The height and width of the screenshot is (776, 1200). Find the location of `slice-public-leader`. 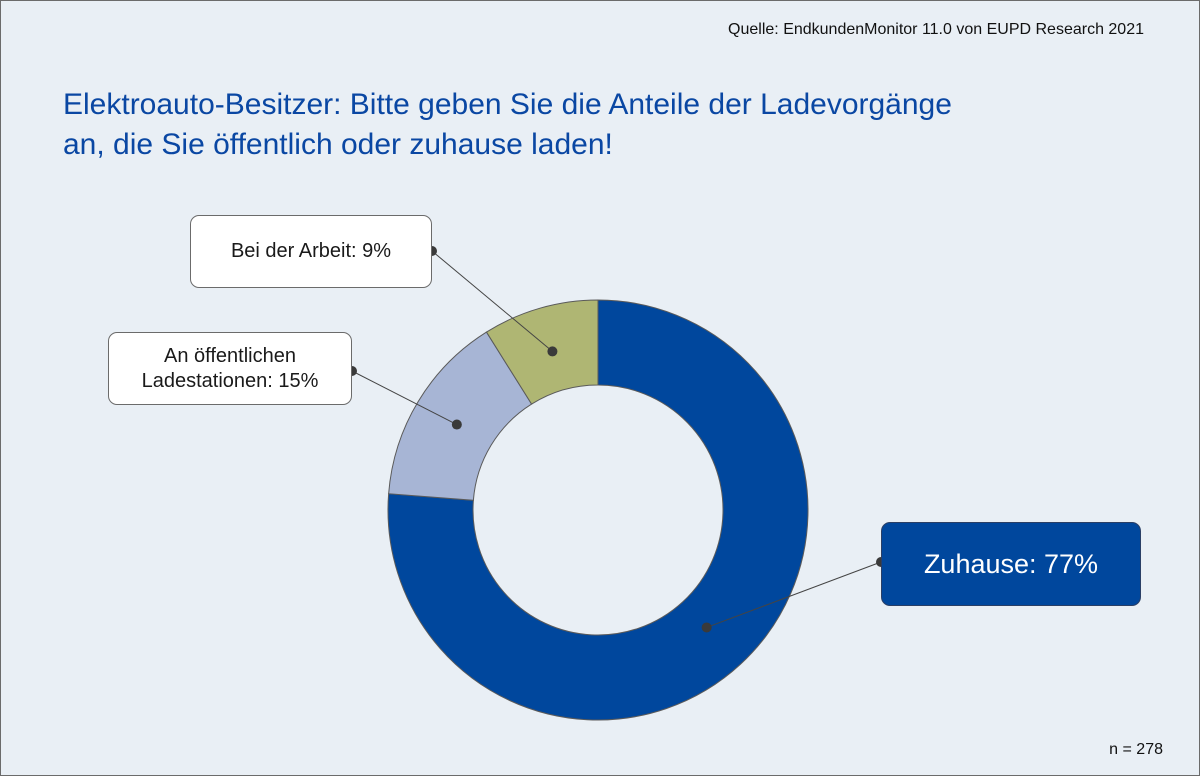

slice-public-leader is located at coordinates (404, 398).